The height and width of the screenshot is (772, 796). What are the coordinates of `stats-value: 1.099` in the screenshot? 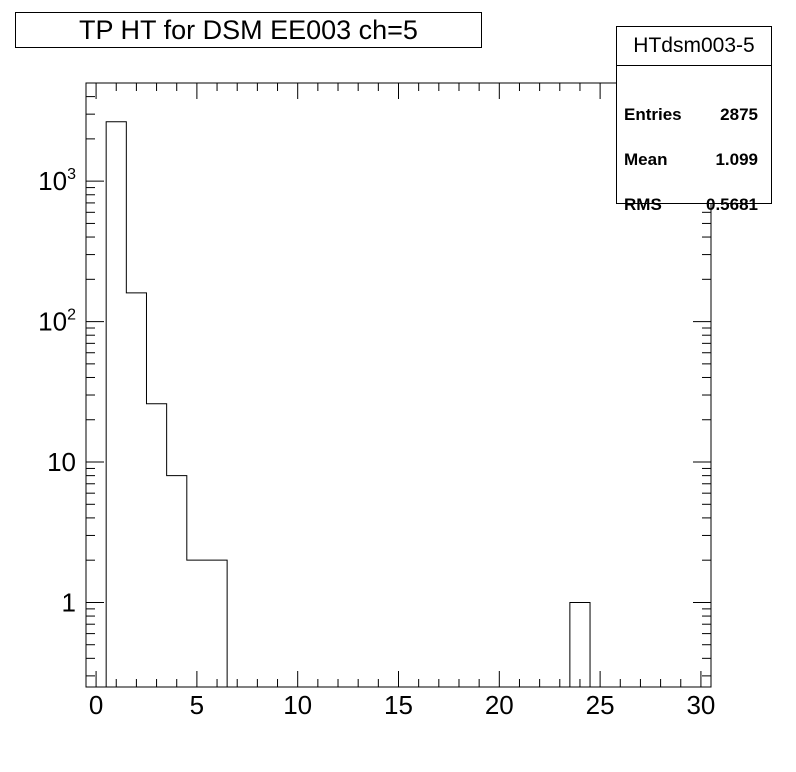 It's located at (736, 159).